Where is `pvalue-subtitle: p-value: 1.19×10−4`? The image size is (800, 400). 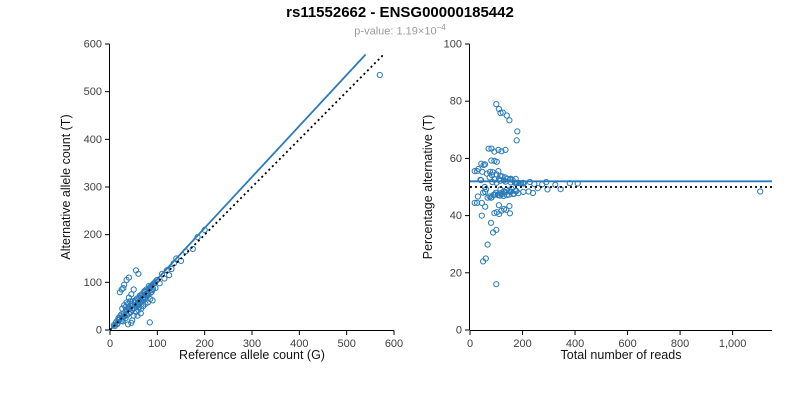
pvalue-subtitle: p-value: 1.19×10−4 is located at coordinates (400, 30).